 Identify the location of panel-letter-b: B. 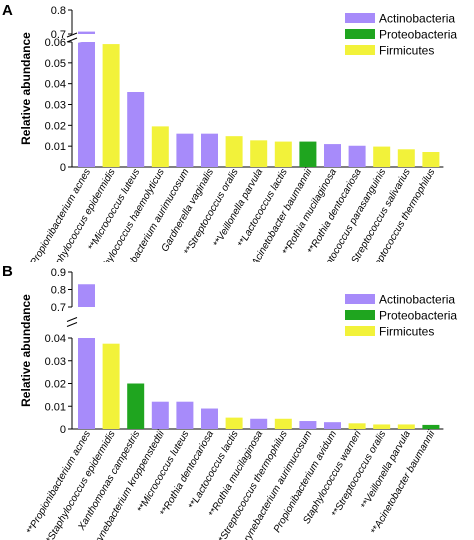
(7, 271).